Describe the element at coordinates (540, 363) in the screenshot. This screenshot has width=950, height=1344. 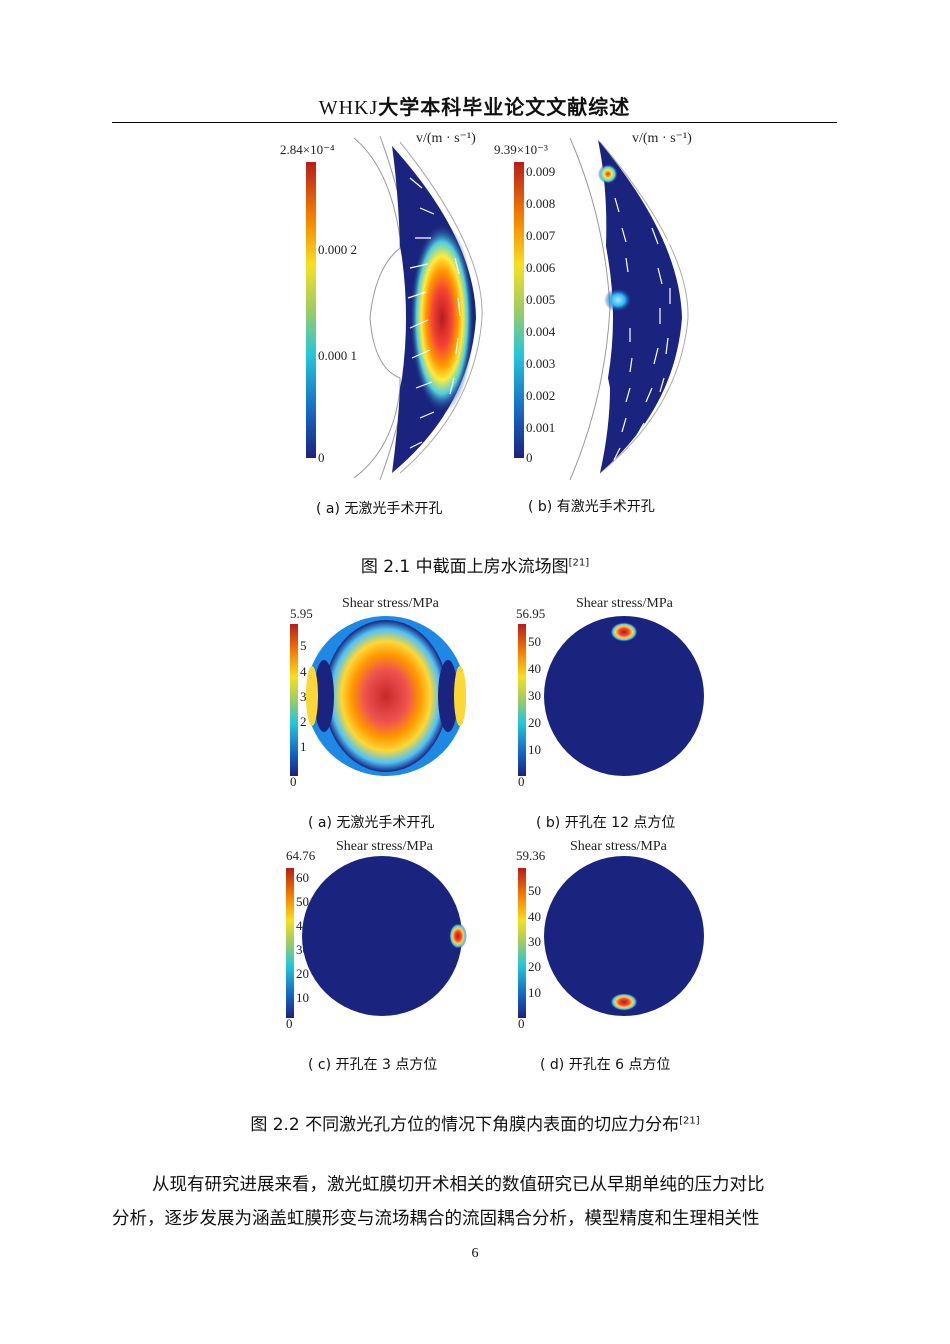
I see `fig1b-tick: 0.003` at that location.